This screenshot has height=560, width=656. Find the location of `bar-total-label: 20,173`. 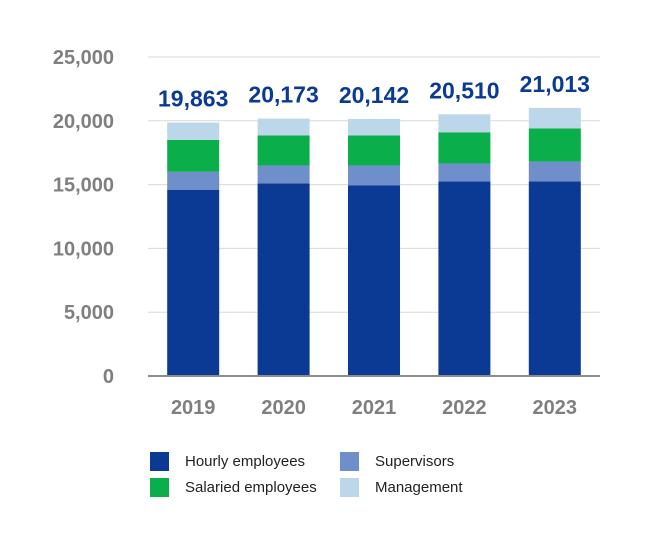

bar-total-label: 20,173 is located at coordinates (283, 95).